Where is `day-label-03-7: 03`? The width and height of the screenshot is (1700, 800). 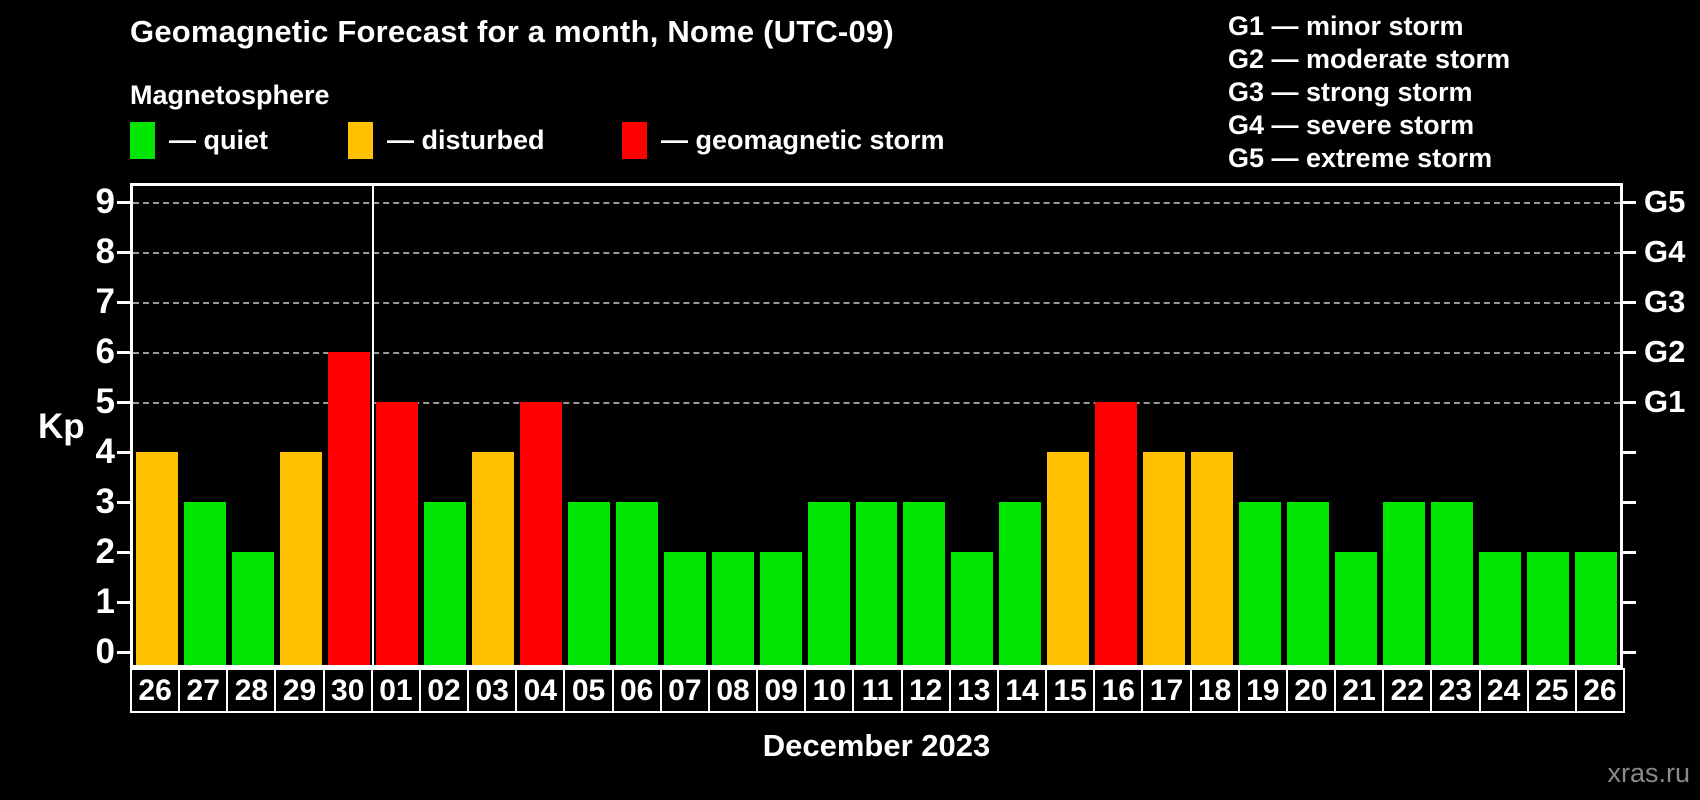 day-label-03-7: 03 is located at coordinates (492, 690).